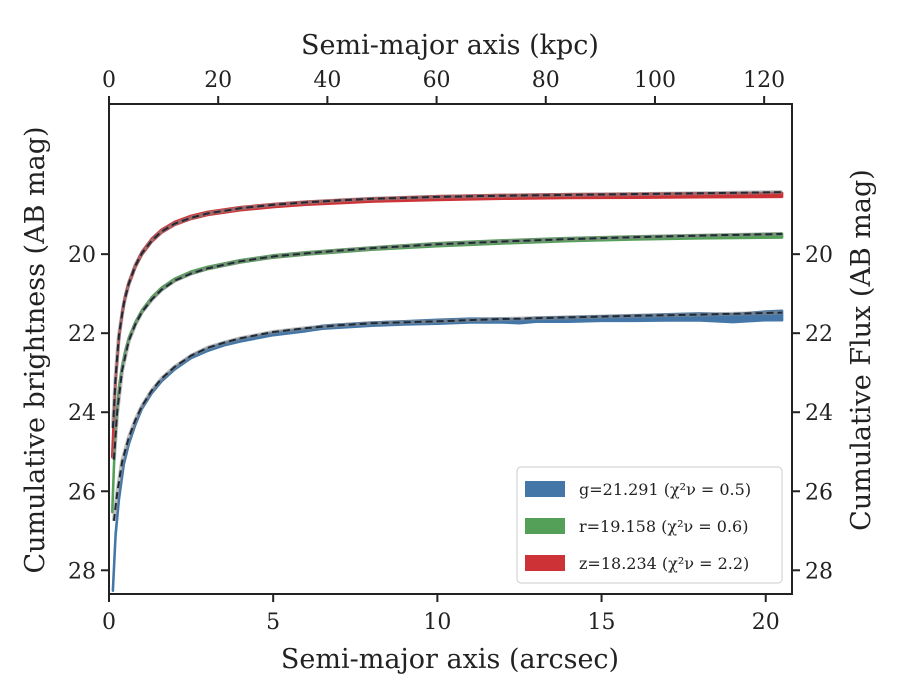 This screenshot has height=700, width=900. What do you see at coordinates (82, 413) in the screenshot?
I see `y-tick-label: 24` at bounding box center [82, 413].